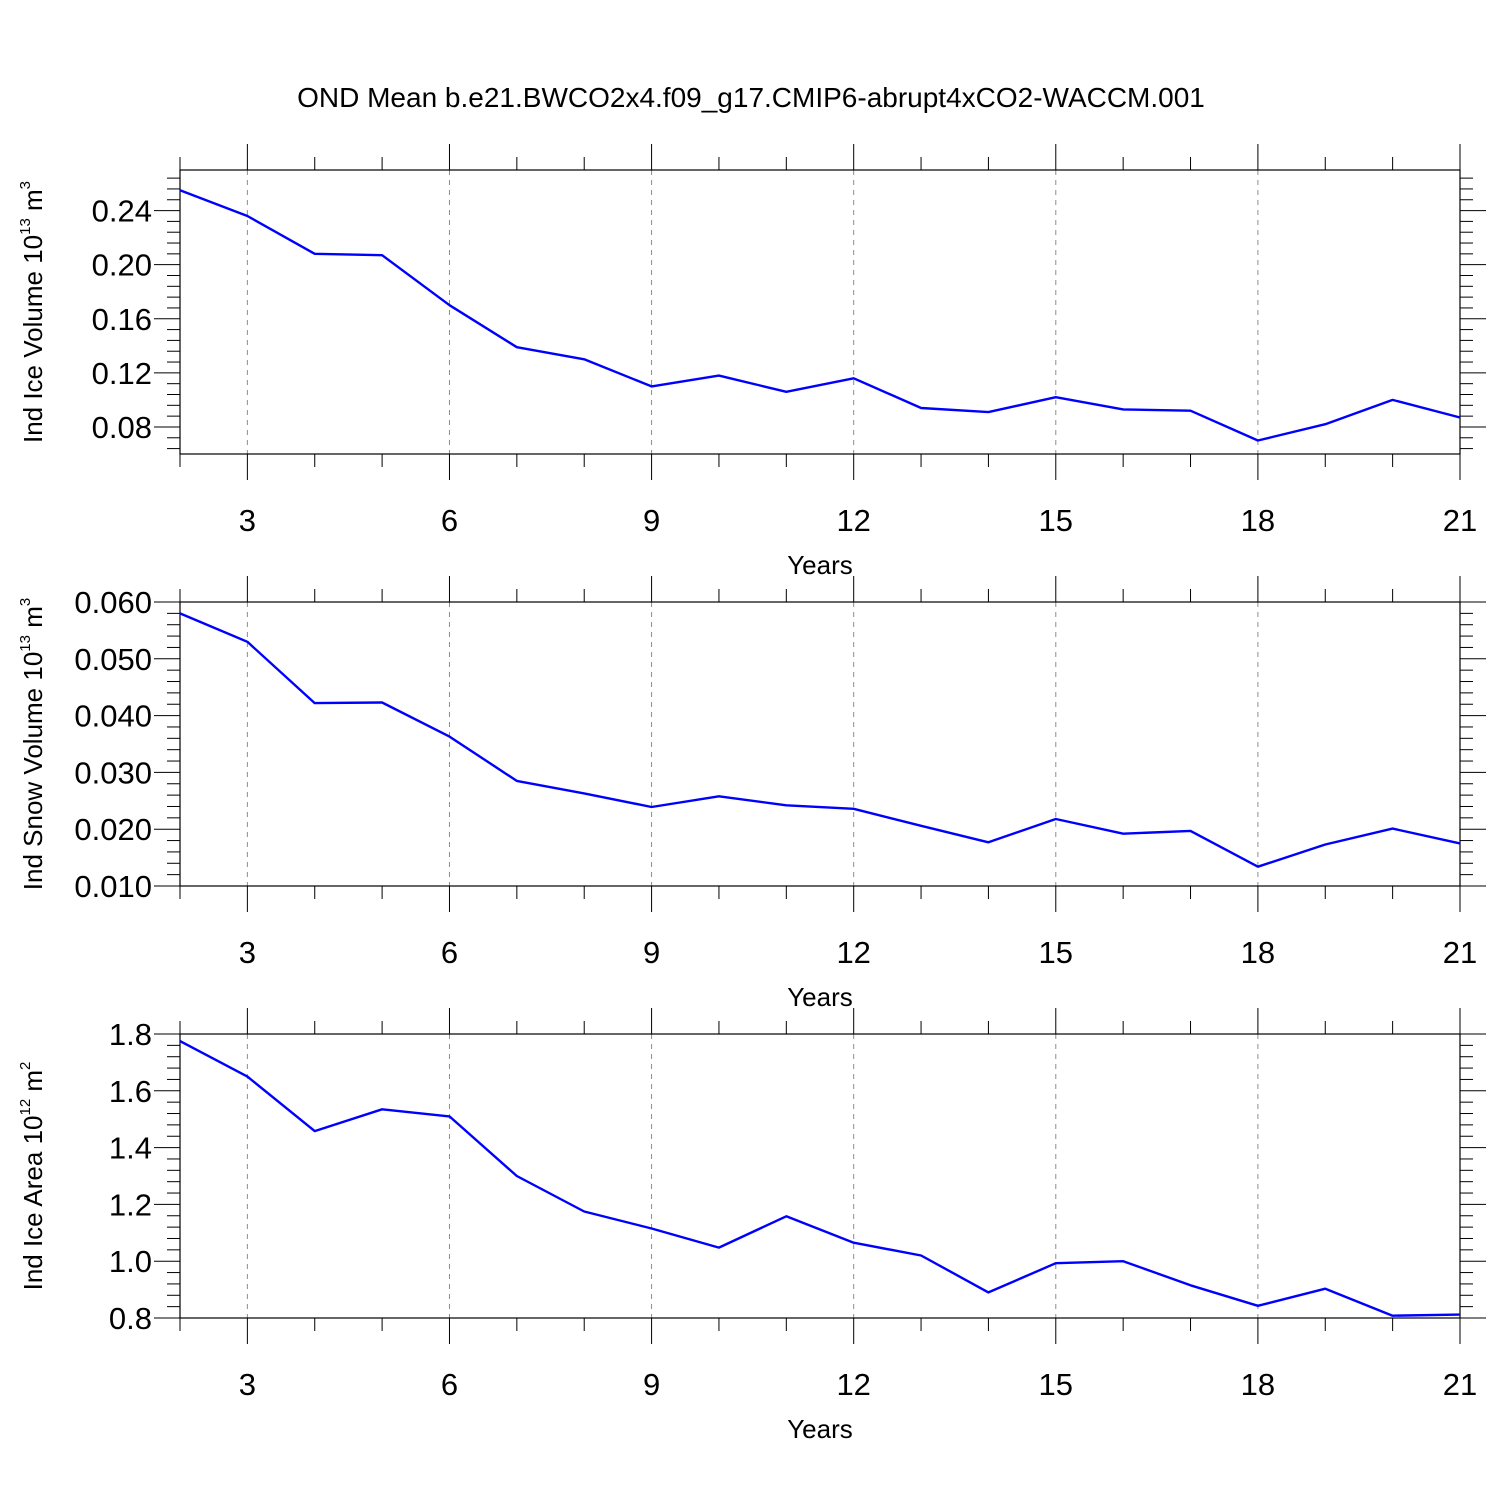 This screenshot has width=1500, height=1500. Describe the element at coordinates (113, 659) in the screenshot. I see `y-tick-label: 0.050` at that location.